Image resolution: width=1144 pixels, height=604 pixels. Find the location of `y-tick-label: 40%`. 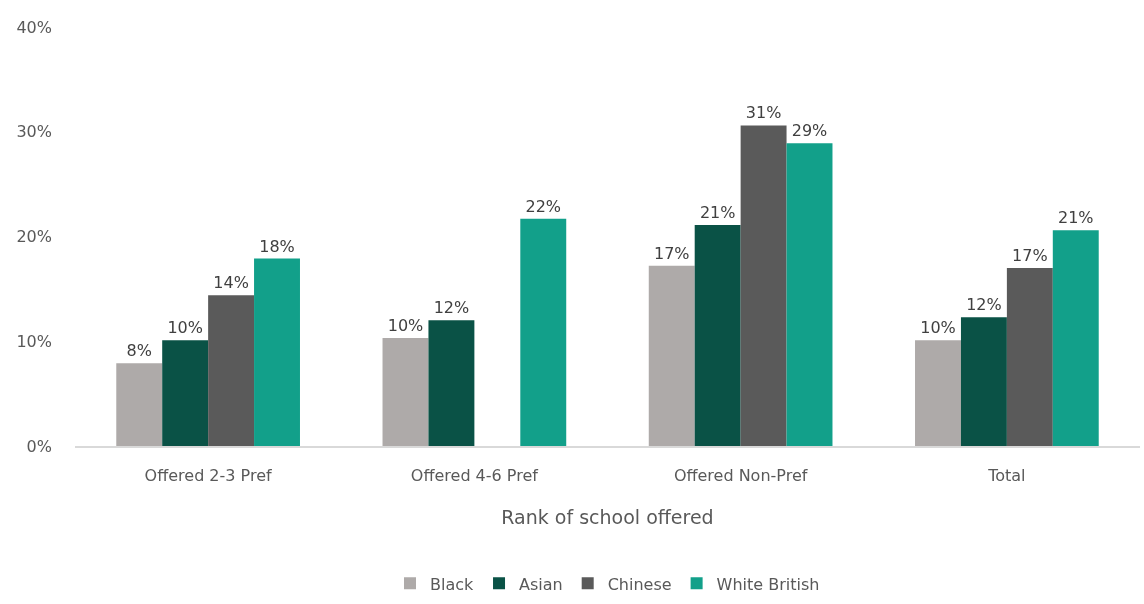

y-tick-label: 40% is located at coordinates (34, 27).